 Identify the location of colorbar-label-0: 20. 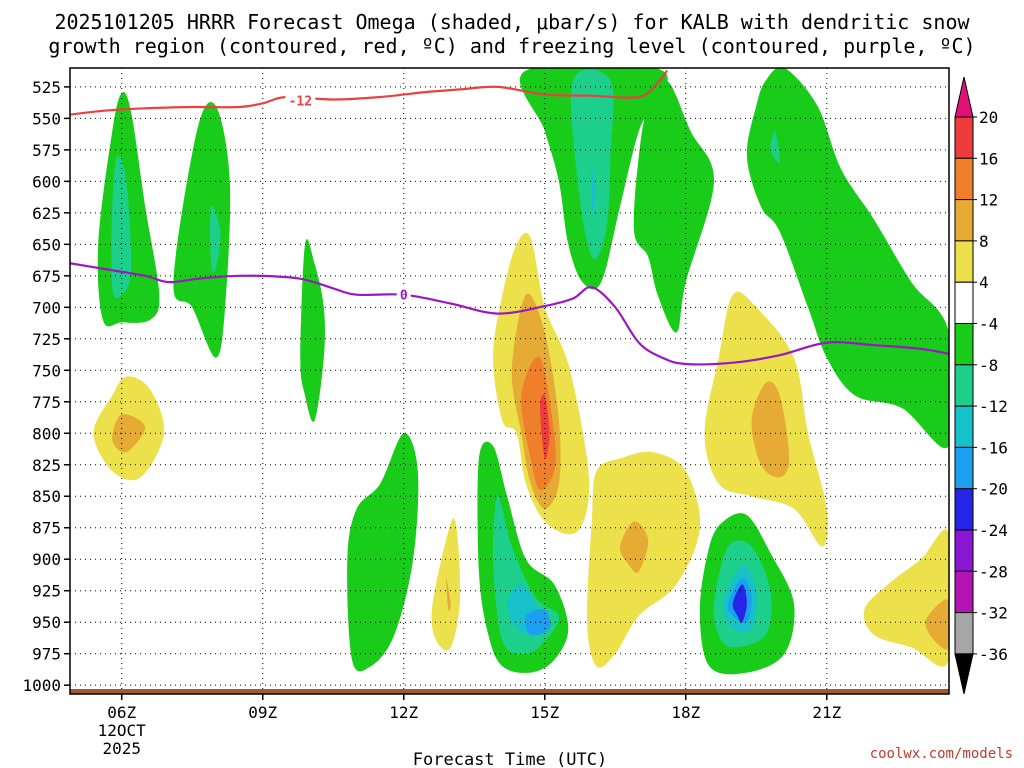
(988, 117).